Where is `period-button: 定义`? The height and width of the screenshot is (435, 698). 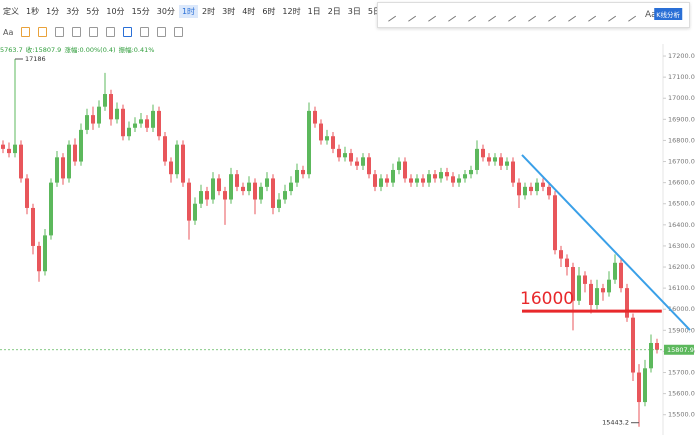 period-button: 定义 is located at coordinates (11, 11).